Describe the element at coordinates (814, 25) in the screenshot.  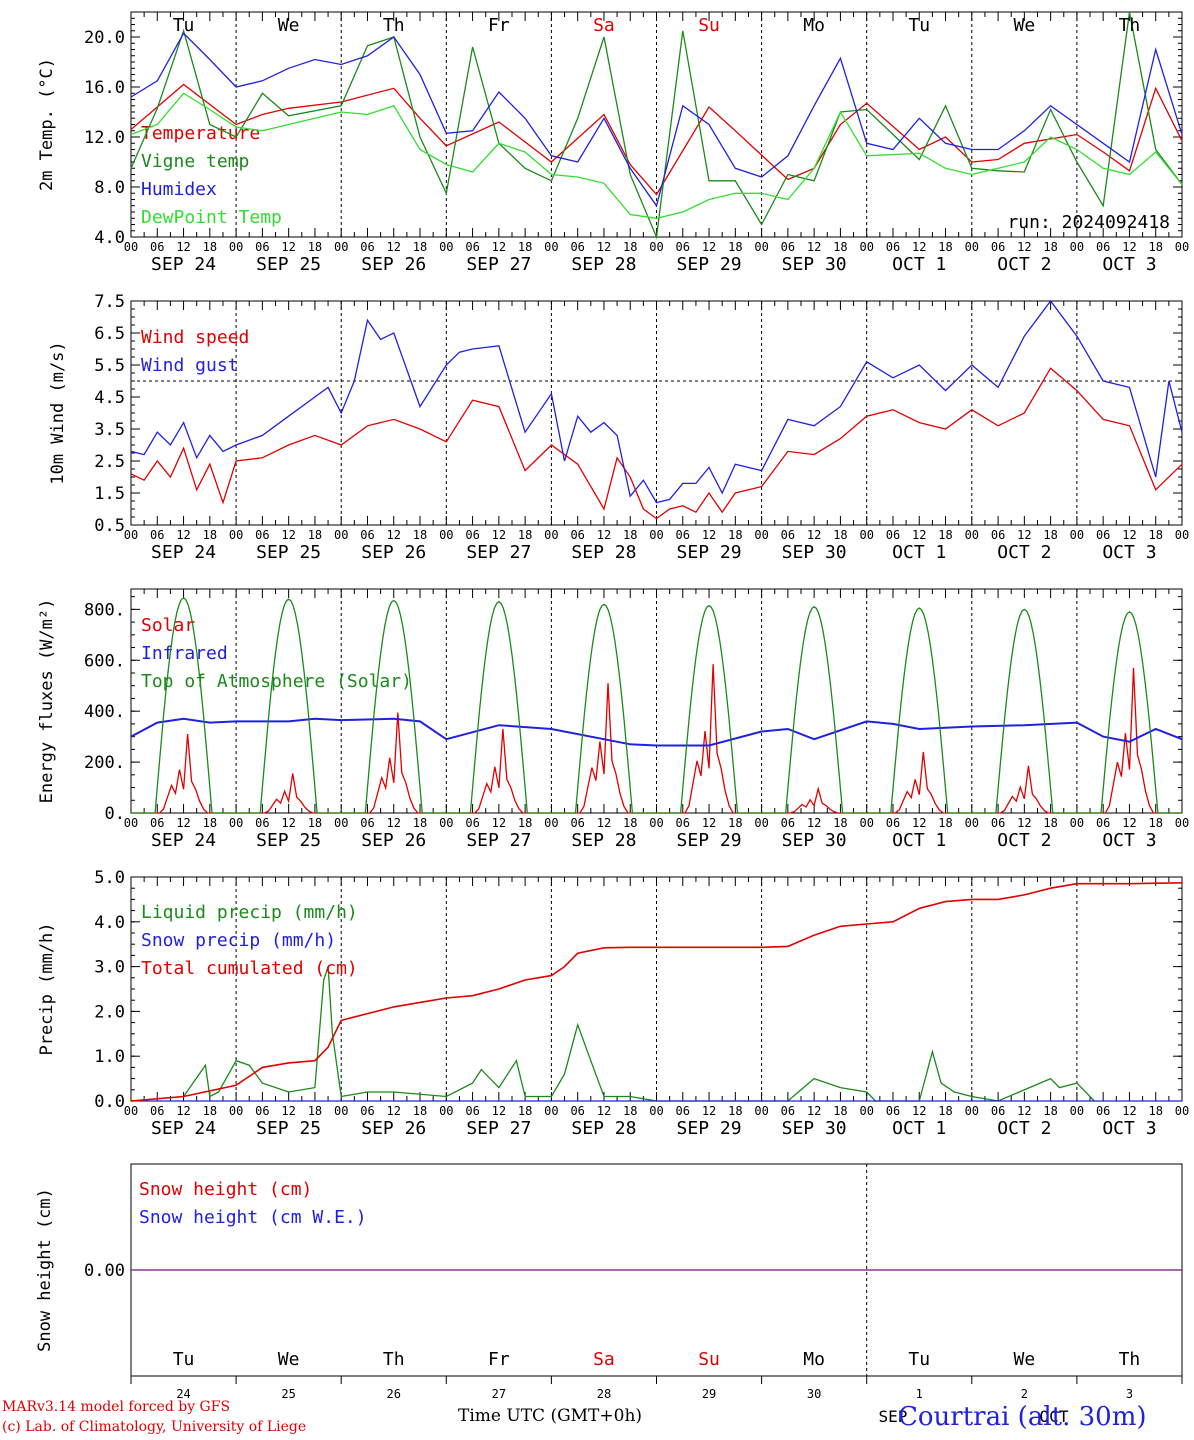
I see `weekday-label: Mo` at that location.